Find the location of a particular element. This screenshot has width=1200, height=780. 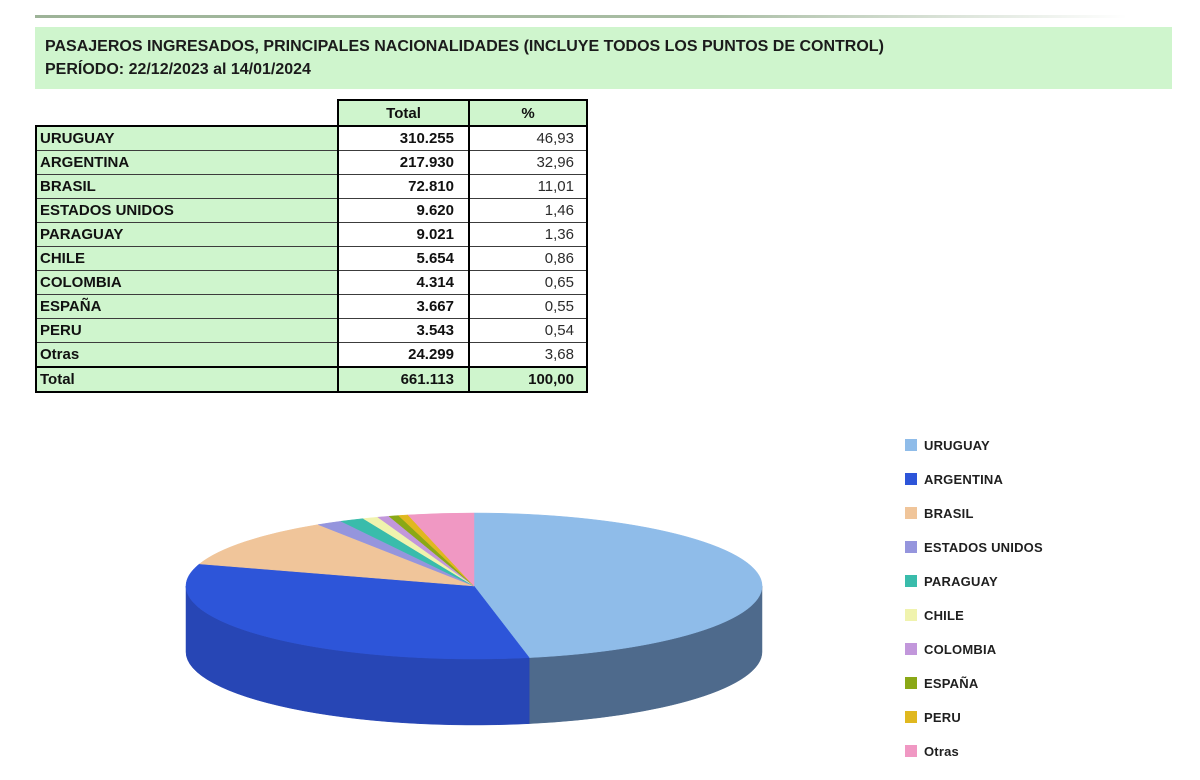

total-cell: 72.810 is located at coordinates (403, 186).